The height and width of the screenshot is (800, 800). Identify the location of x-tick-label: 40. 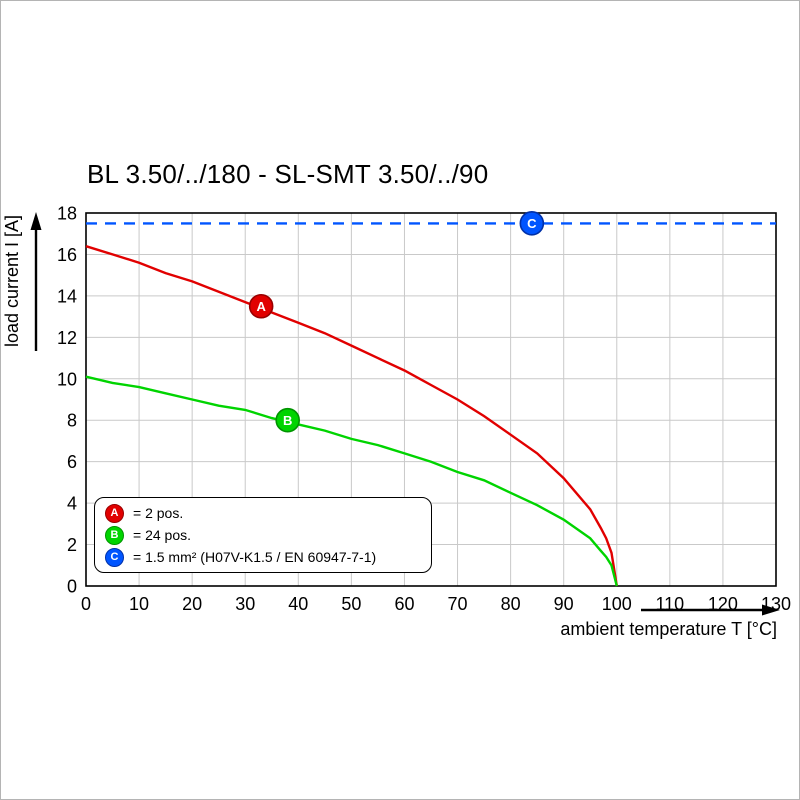
(298, 604).